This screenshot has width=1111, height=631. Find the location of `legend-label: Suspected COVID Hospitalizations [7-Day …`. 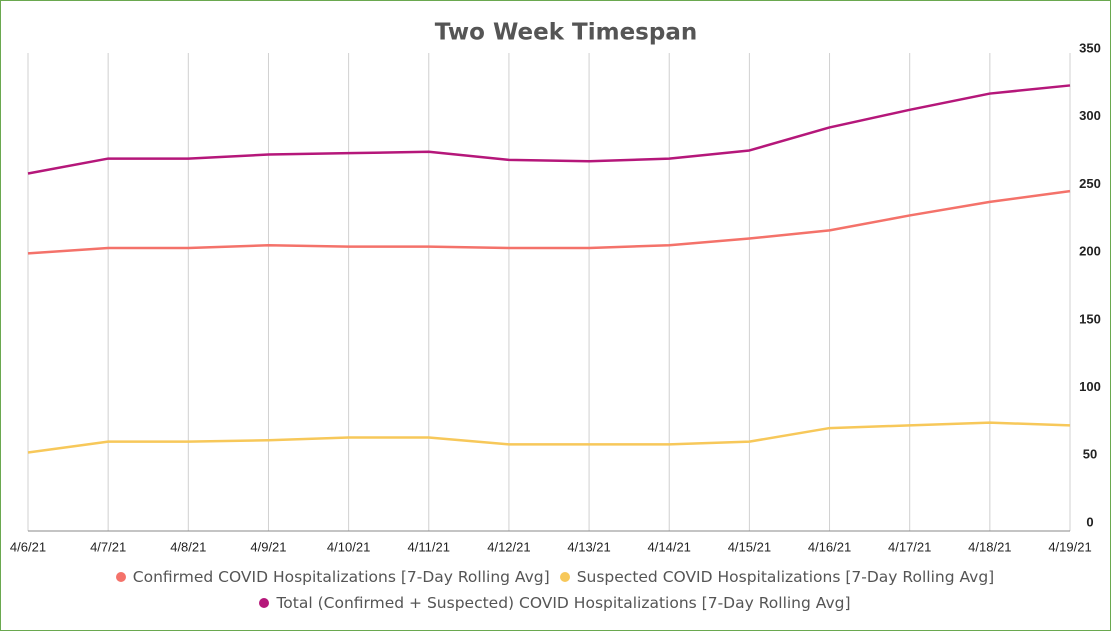

legend-label: Suspected COVID Hospitalizations [7-Day … is located at coordinates (785, 577).